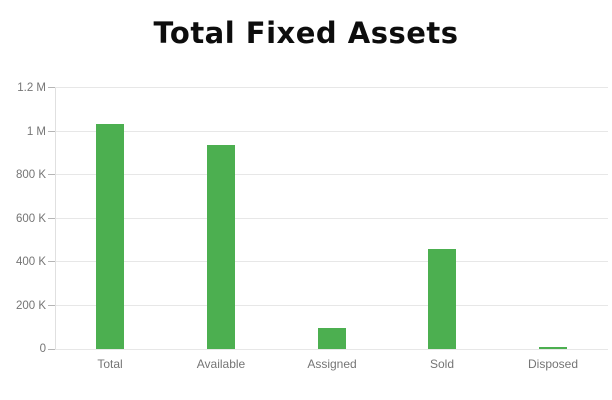 The image size is (612, 400). What do you see at coordinates (110, 364) in the screenshot?
I see `x-axis-label-total: Total` at bounding box center [110, 364].